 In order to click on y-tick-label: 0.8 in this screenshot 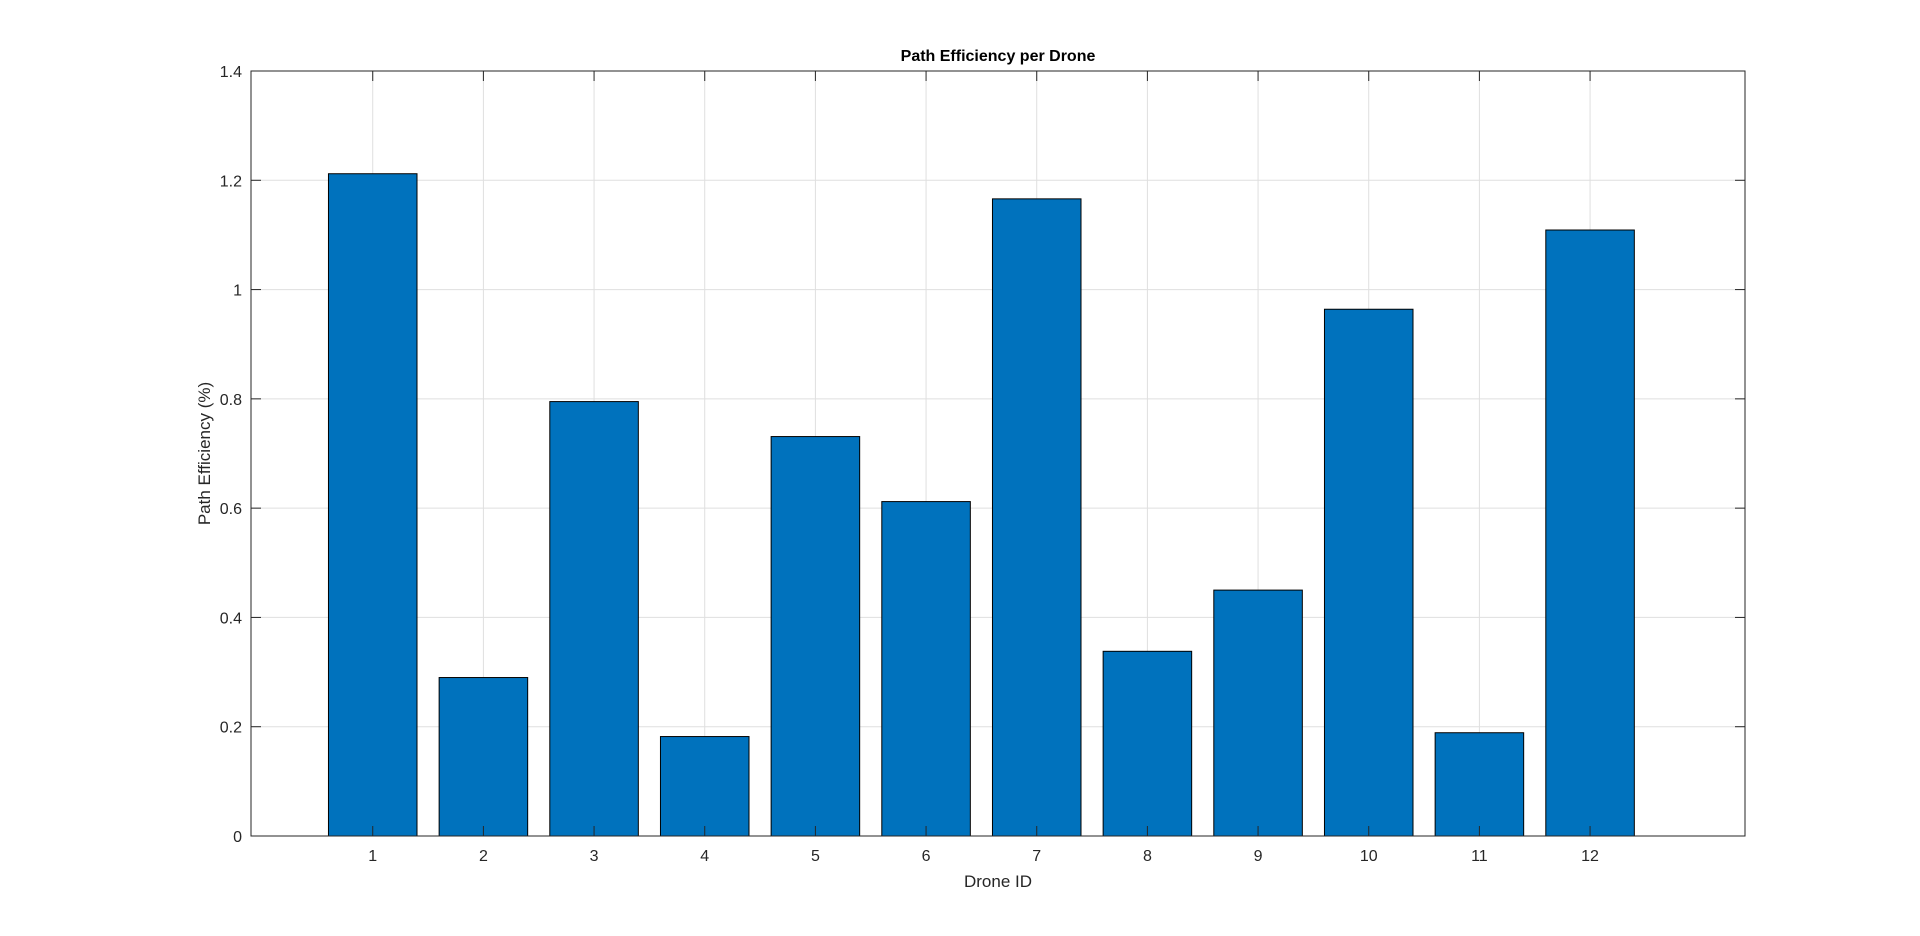, I will do `click(231, 400)`.